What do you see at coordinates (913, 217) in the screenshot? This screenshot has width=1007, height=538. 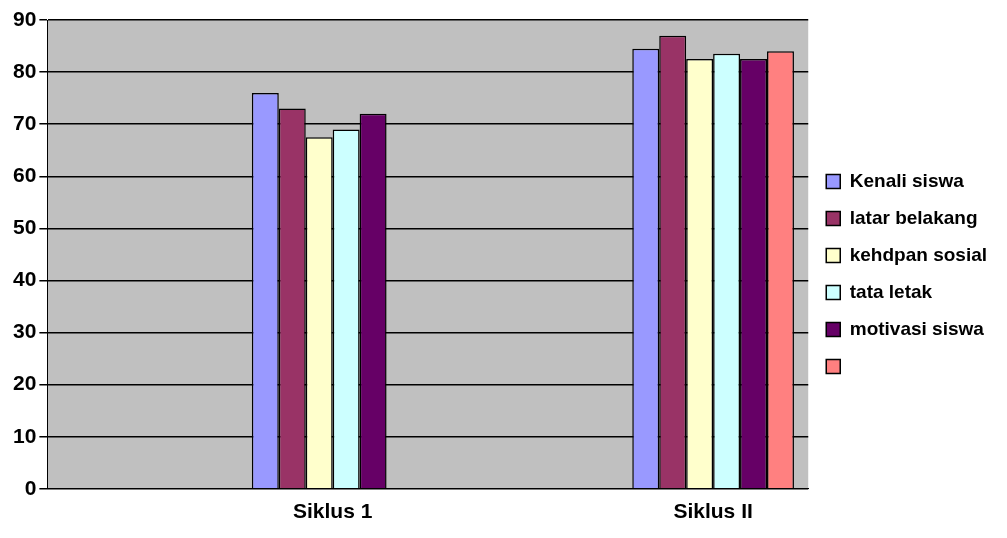 I see `legend-label: latar belakang` at bounding box center [913, 217].